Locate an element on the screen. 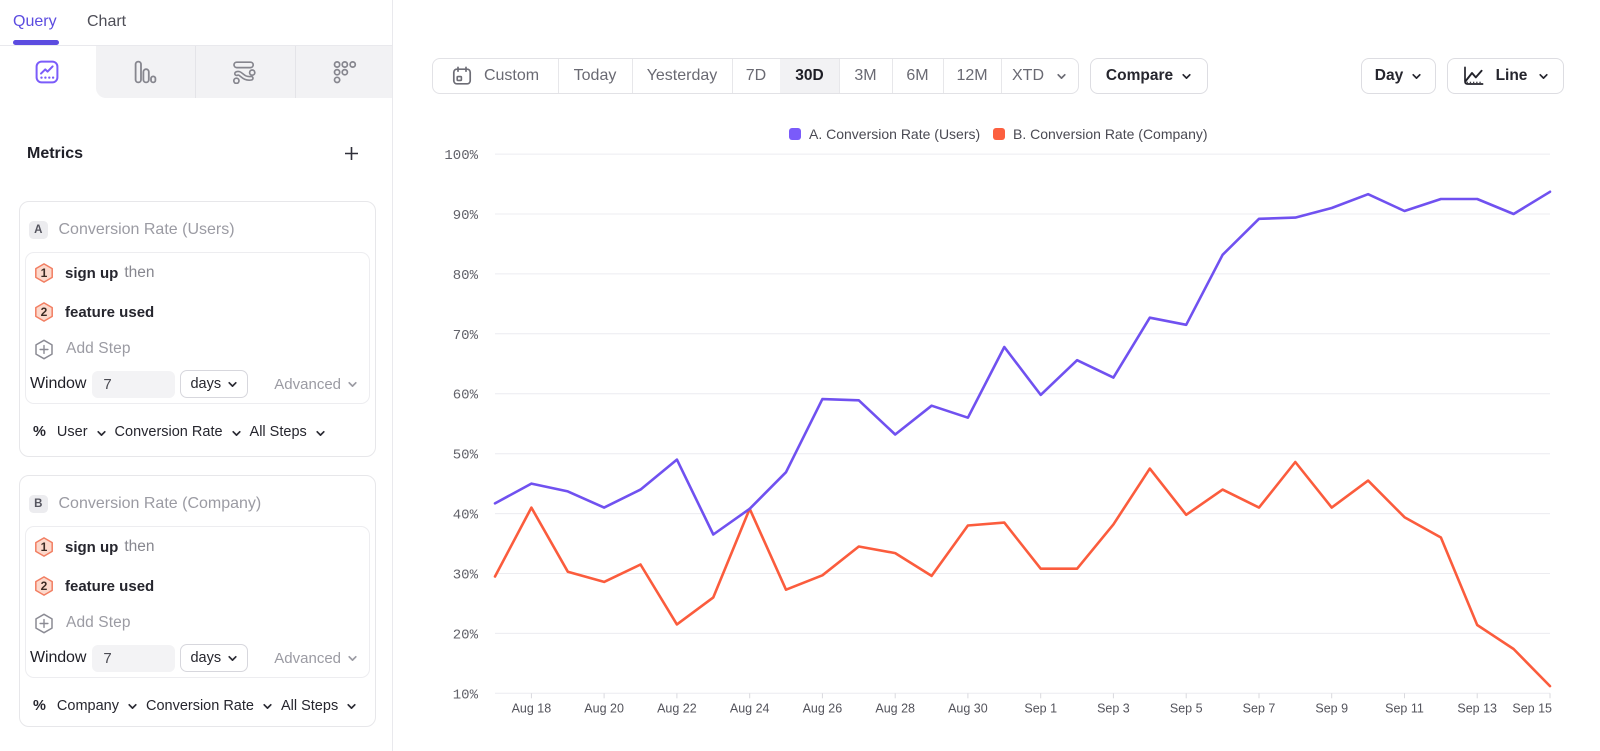  svg-text: 40% is located at coordinates (466, 516).